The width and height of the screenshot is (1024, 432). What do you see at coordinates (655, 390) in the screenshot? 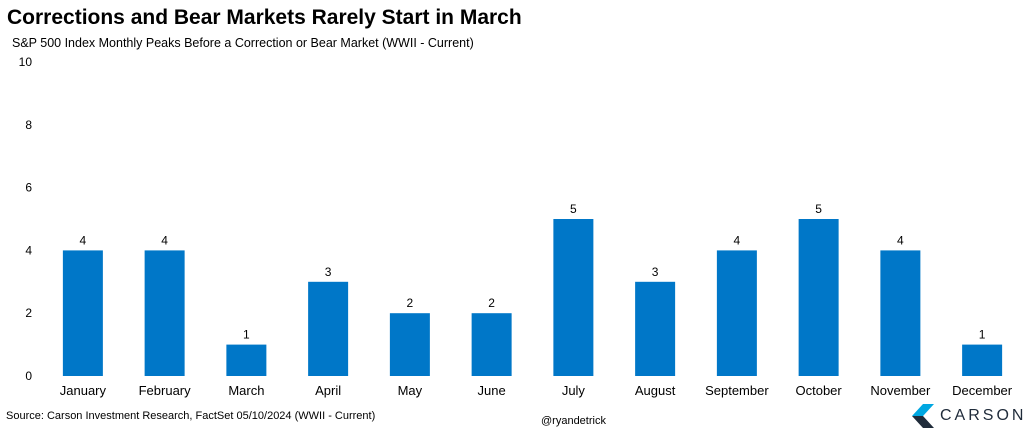
I see `x-tick-label-august: August` at bounding box center [655, 390].